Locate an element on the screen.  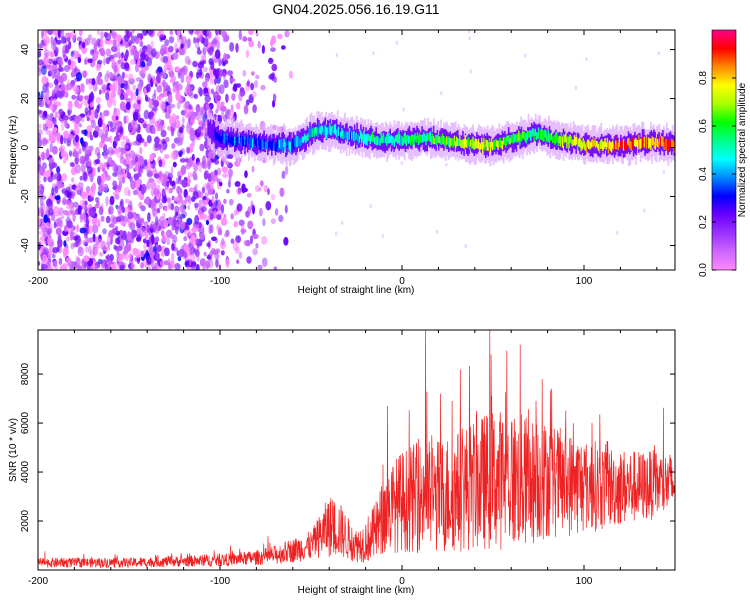
snr-y-axis-label: SNR (10 * v/v) is located at coordinates (13, 450).